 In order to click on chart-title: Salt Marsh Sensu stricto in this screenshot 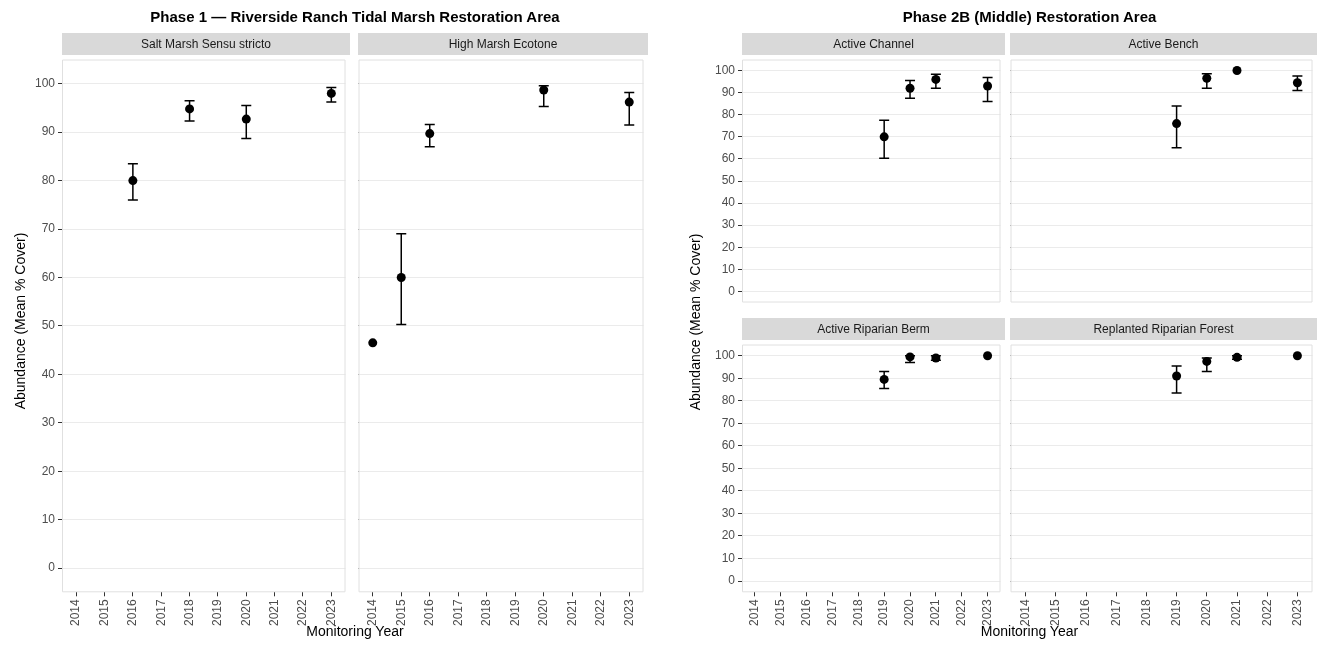, I will do `click(206, 44)`.